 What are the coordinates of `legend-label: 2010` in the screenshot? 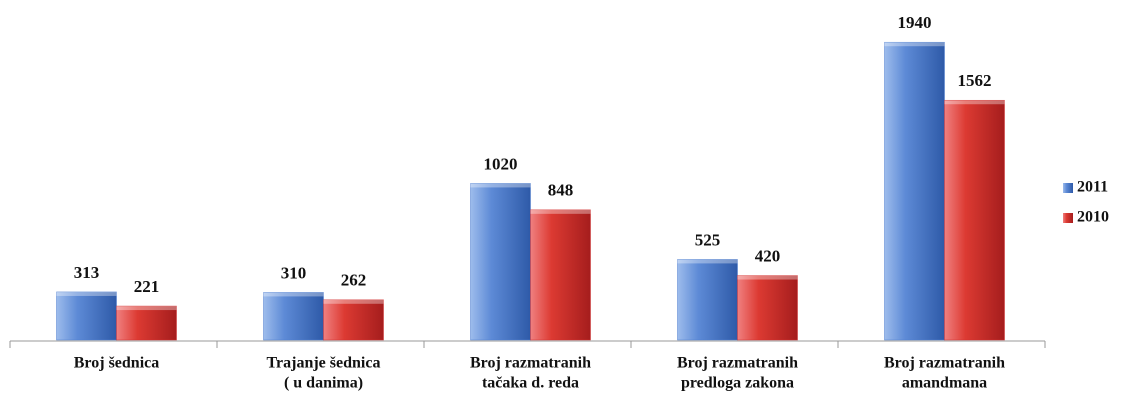 It's located at (1093, 217).